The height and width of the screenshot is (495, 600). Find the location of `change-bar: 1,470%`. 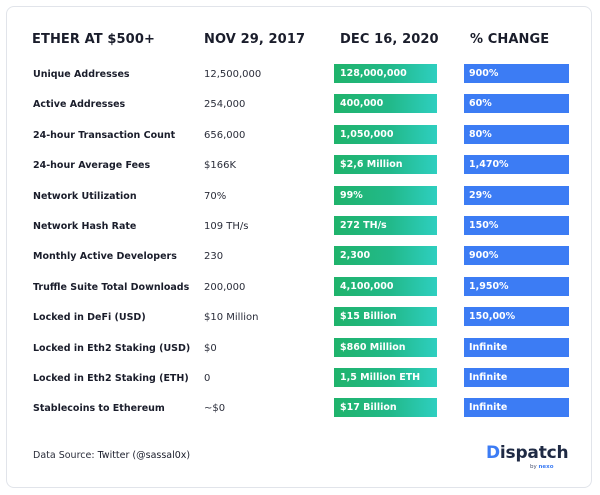

change-bar: 1,470% is located at coordinates (516, 165).